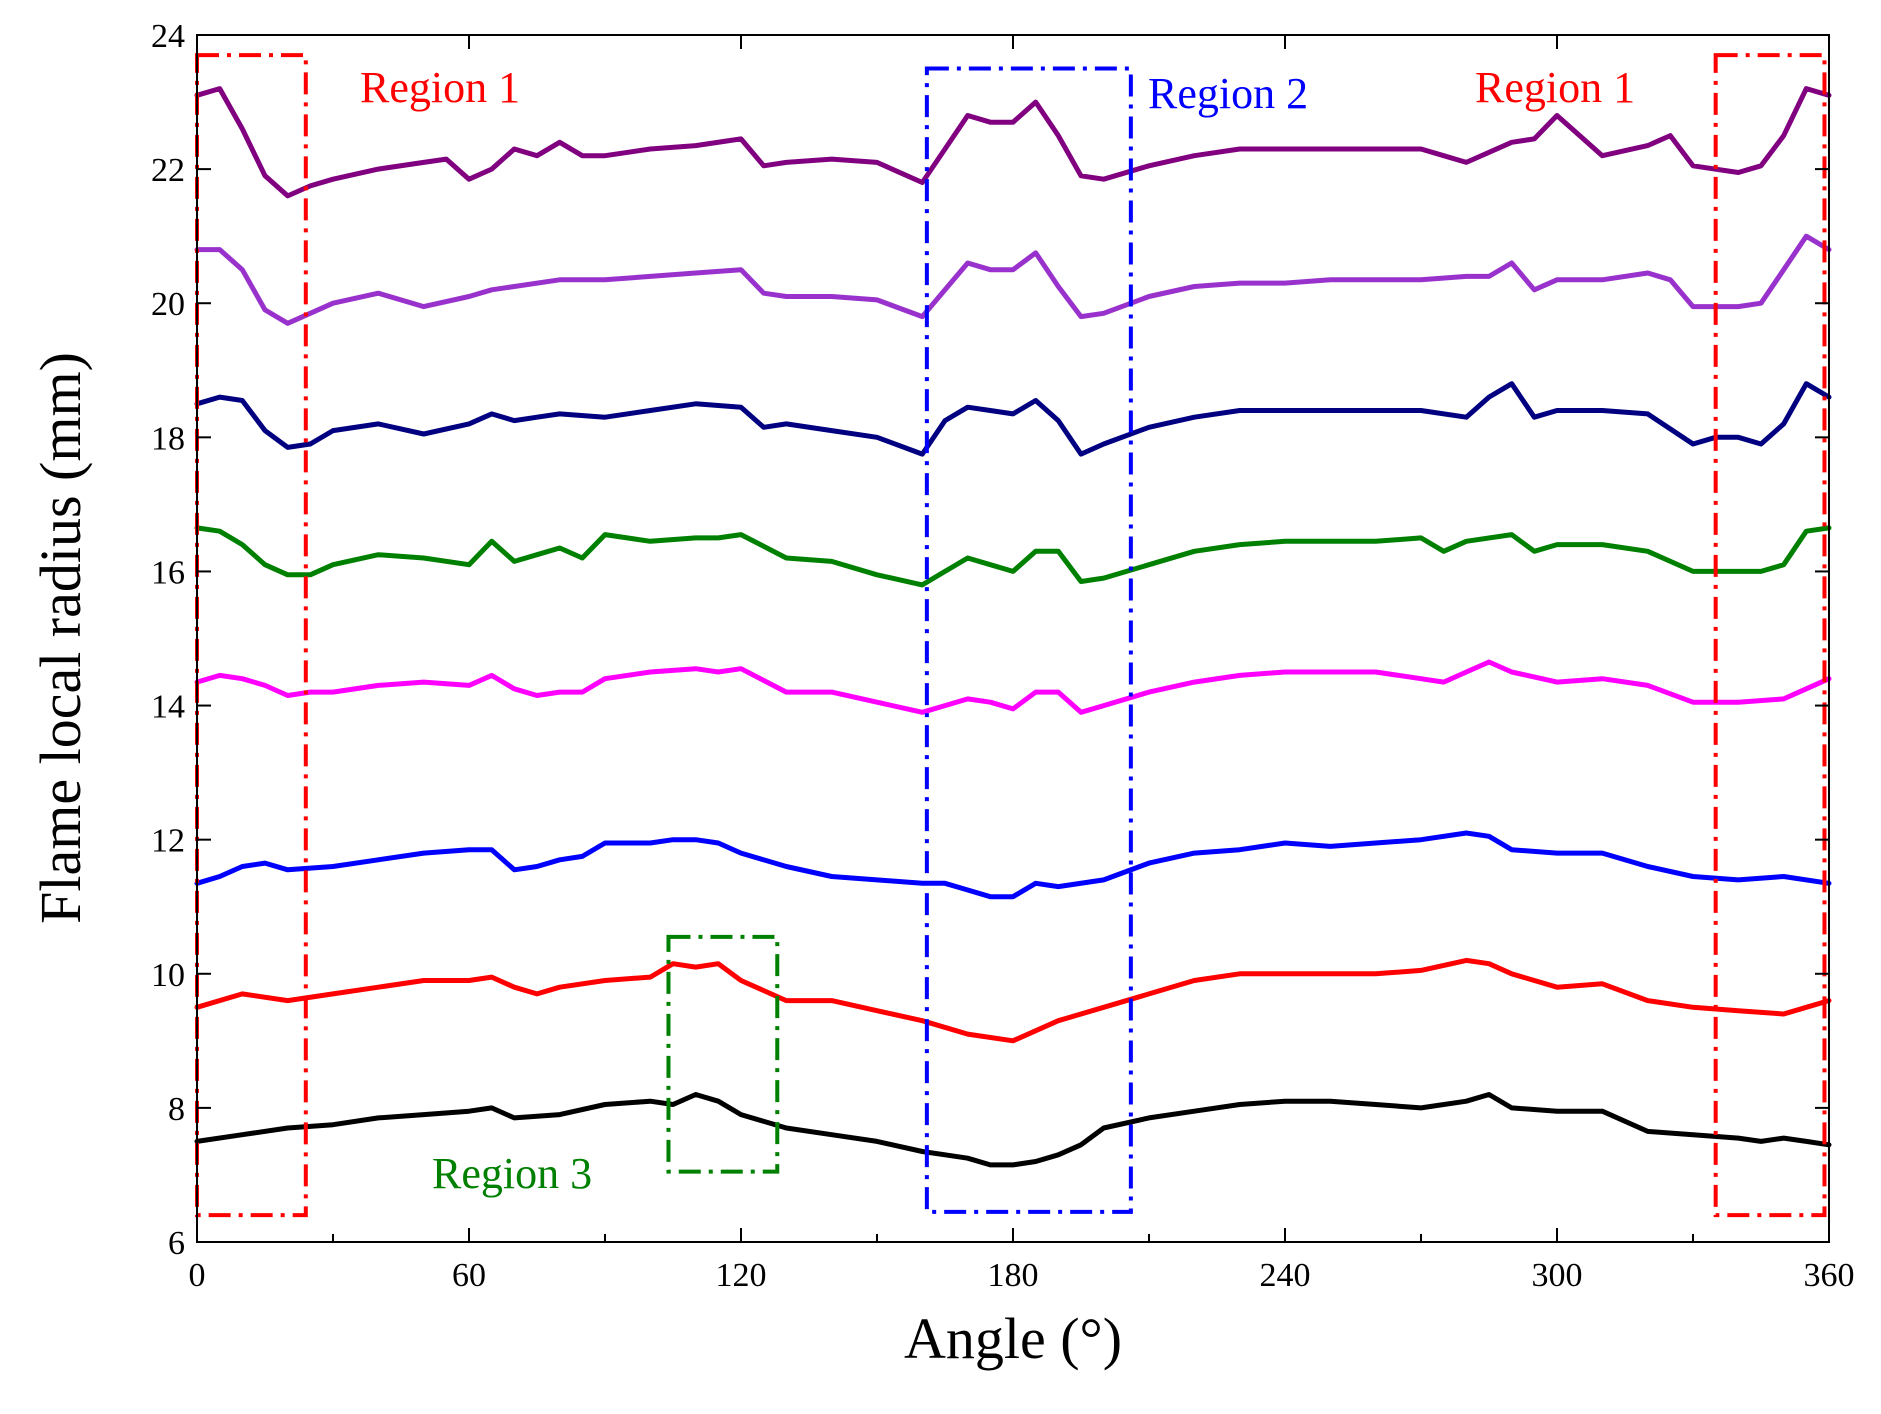  I want to click on y-tick-label: 10, so click(168, 975).